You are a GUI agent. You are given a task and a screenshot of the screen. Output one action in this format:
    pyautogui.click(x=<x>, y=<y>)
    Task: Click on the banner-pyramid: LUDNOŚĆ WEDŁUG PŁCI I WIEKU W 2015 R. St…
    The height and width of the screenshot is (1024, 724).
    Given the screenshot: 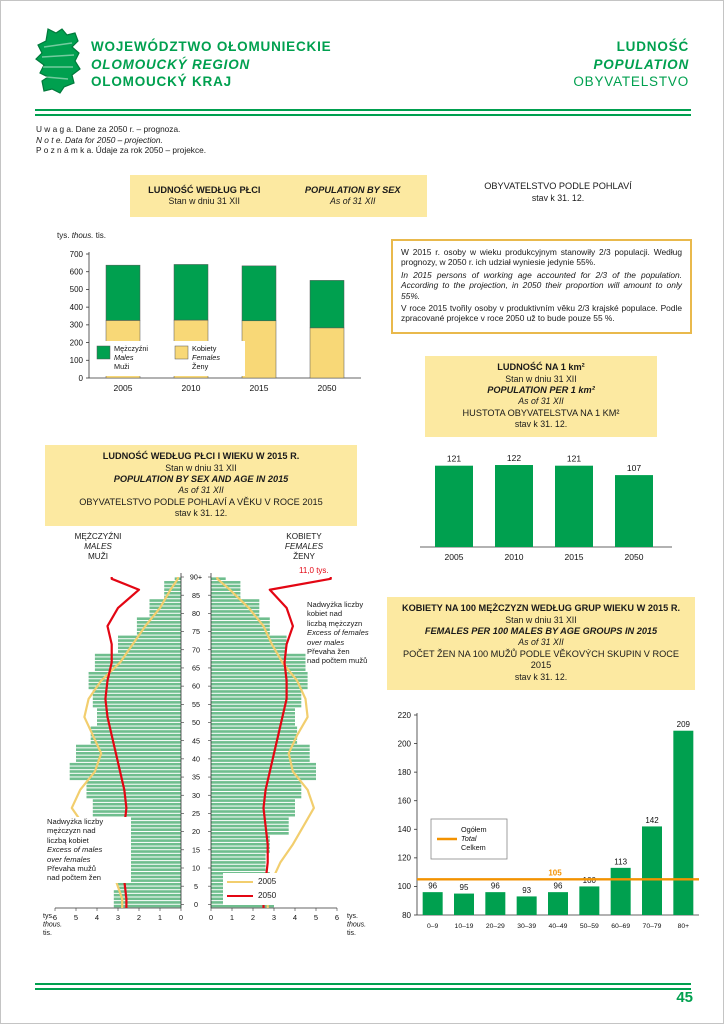 What is the action you would take?
    pyautogui.click(x=201, y=486)
    